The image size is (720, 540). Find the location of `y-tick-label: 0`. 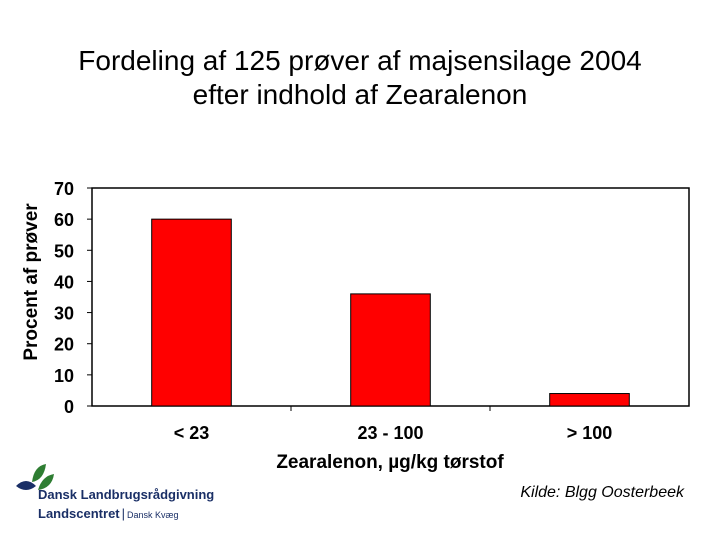

y-tick-label: 0 is located at coordinates (69, 407).